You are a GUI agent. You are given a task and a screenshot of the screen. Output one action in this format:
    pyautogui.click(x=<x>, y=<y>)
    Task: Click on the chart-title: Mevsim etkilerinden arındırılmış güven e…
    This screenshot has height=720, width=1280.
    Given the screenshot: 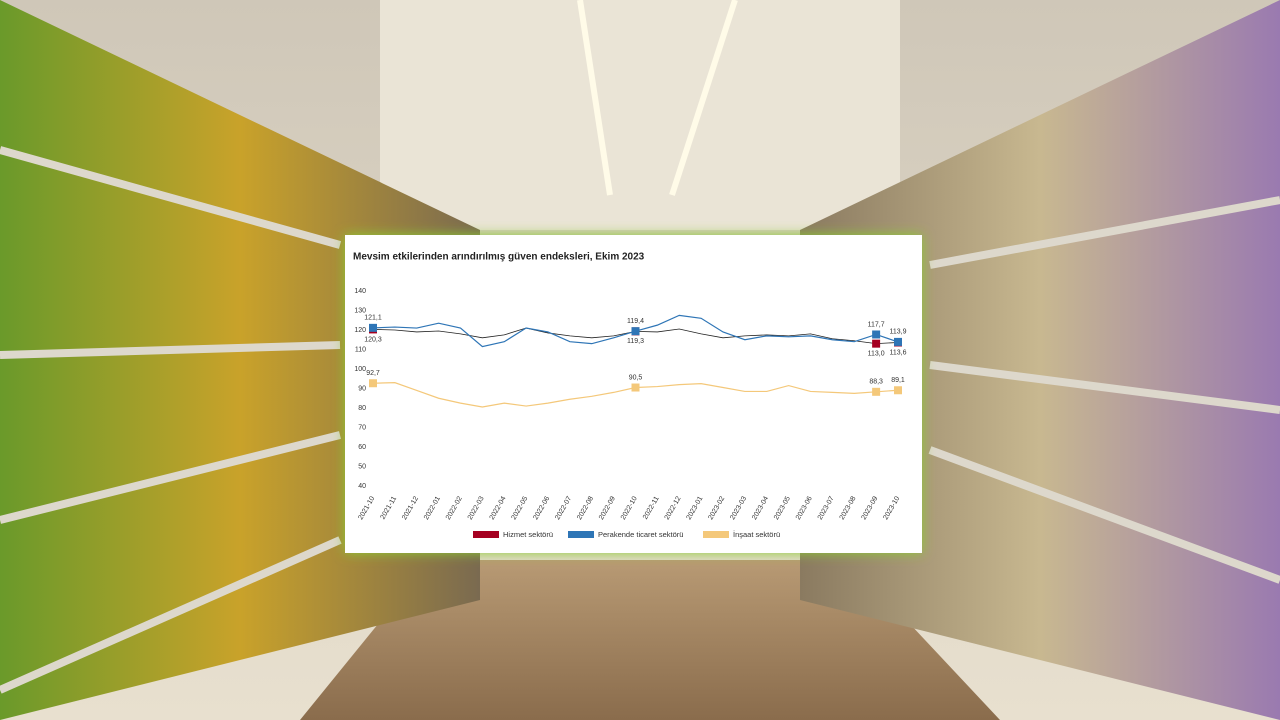 What is the action you would take?
    pyautogui.click(x=499, y=257)
    